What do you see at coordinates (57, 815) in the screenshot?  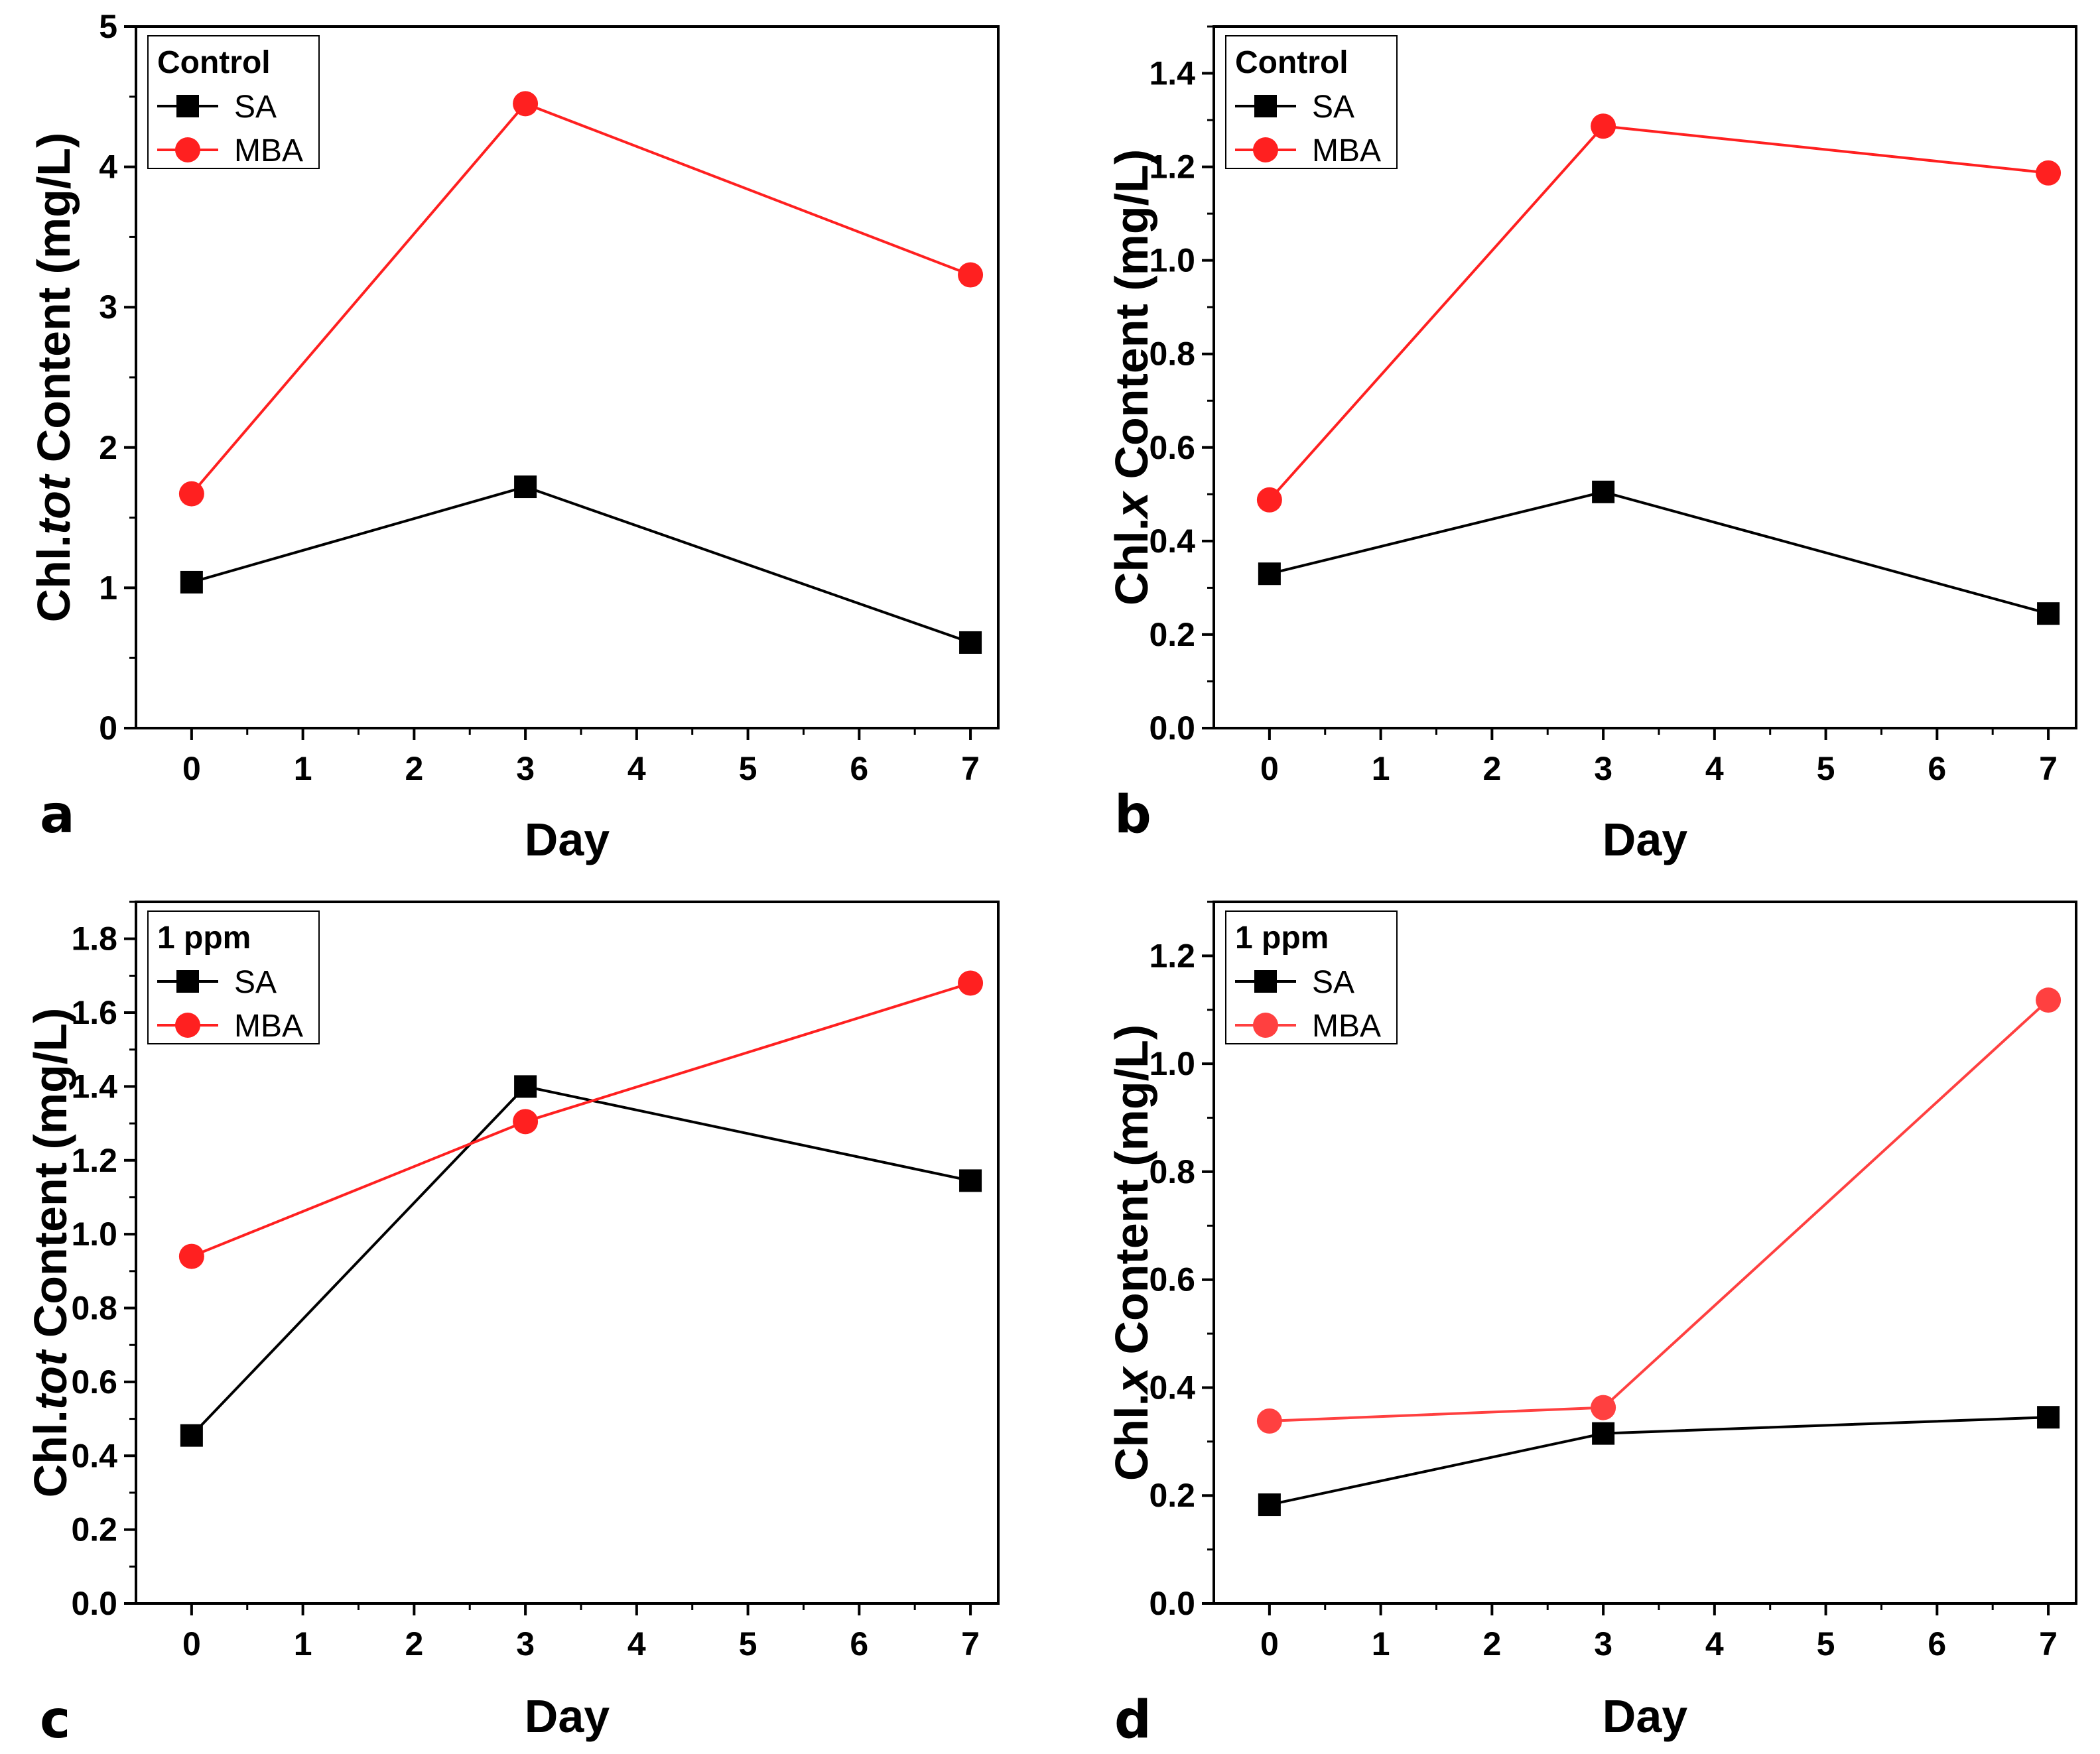 I see `panel-label: a` at bounding box center [57, 815].